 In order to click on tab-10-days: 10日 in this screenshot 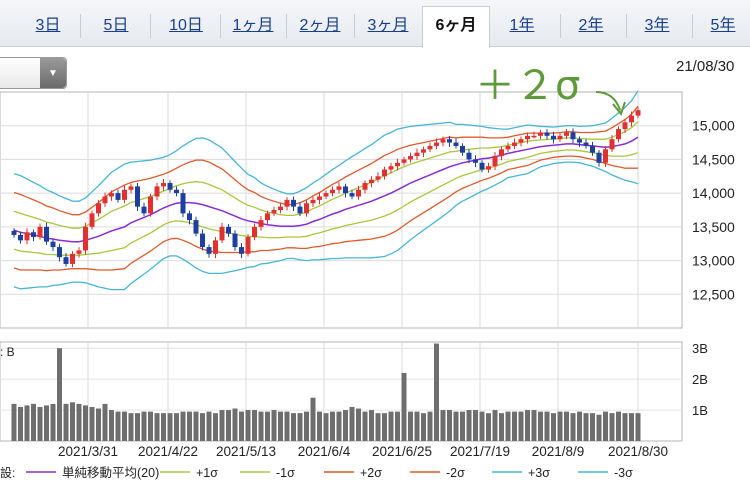, I will do `click(186, 25)`.